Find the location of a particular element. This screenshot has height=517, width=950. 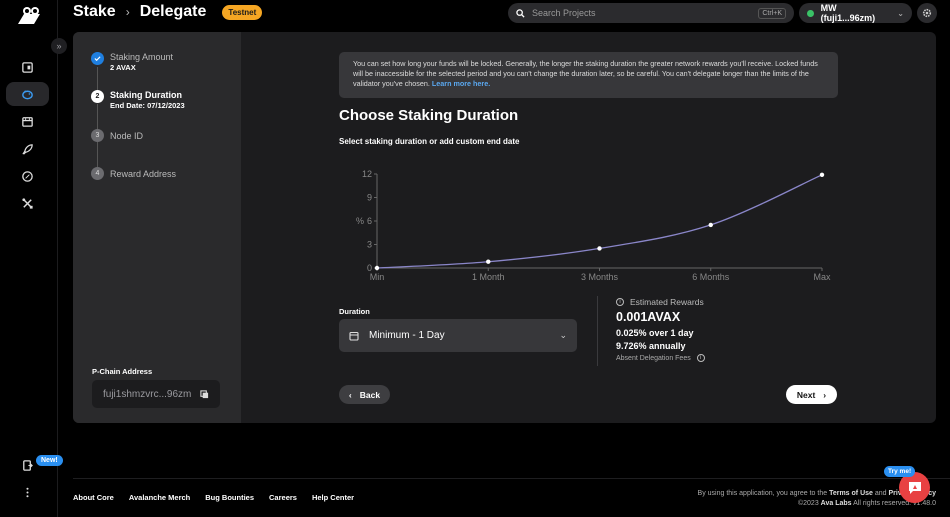

rail-item-store is located at coordinates (27, 121).